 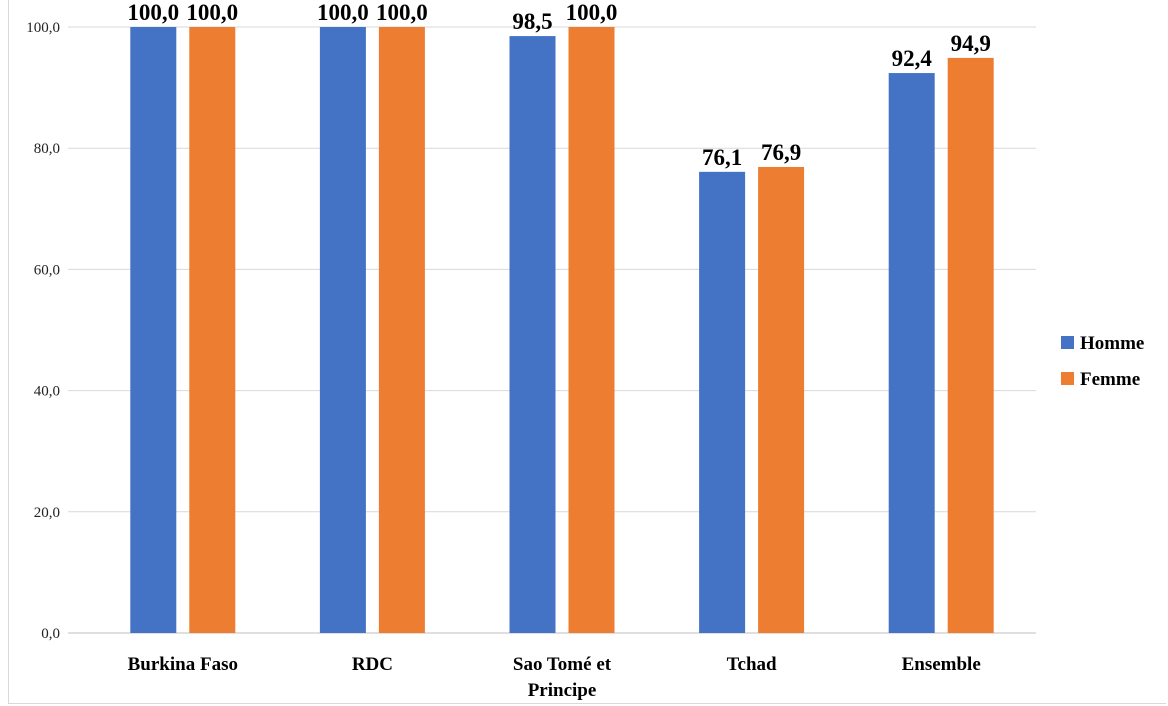 What do you see at coordinates (722, 157) in the screenshot?
I see `data-label: 76,1` at bounding box center [722, 157].